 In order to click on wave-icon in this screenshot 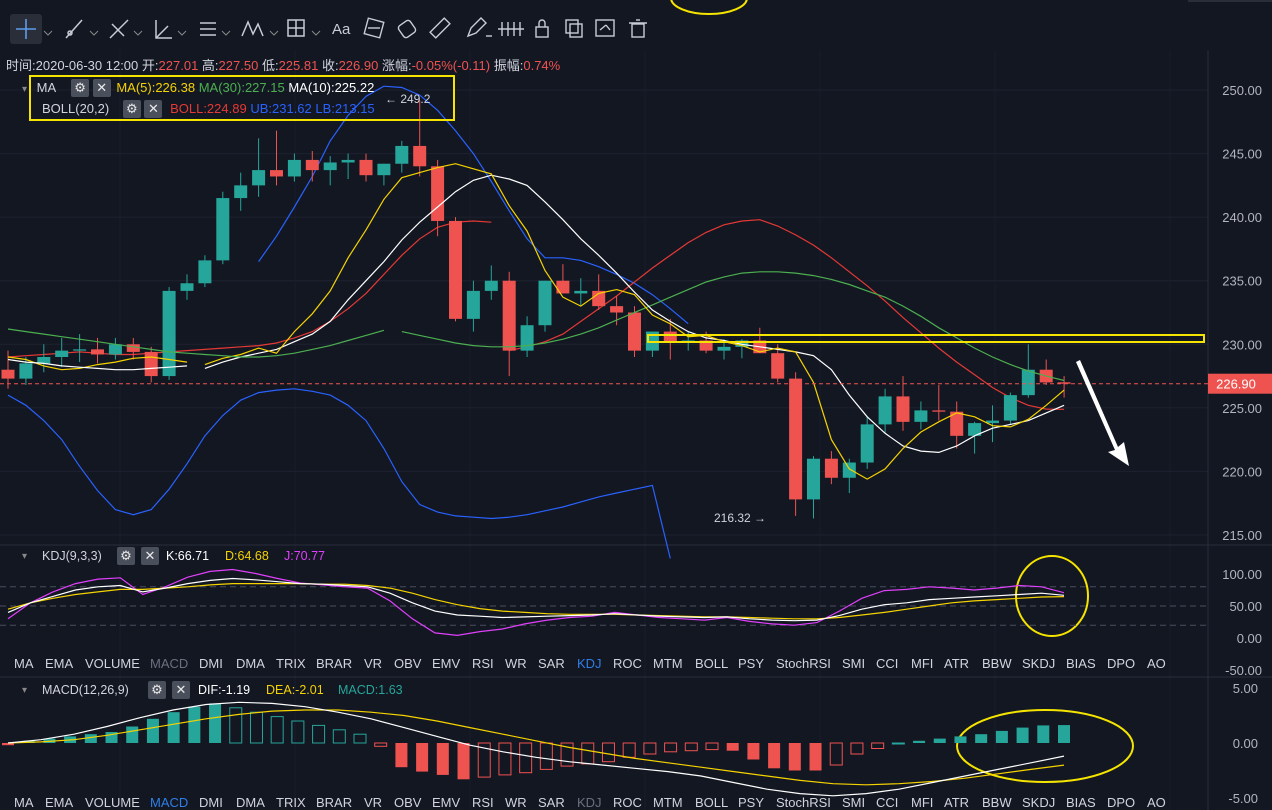, I will do `click(252, 28)`.